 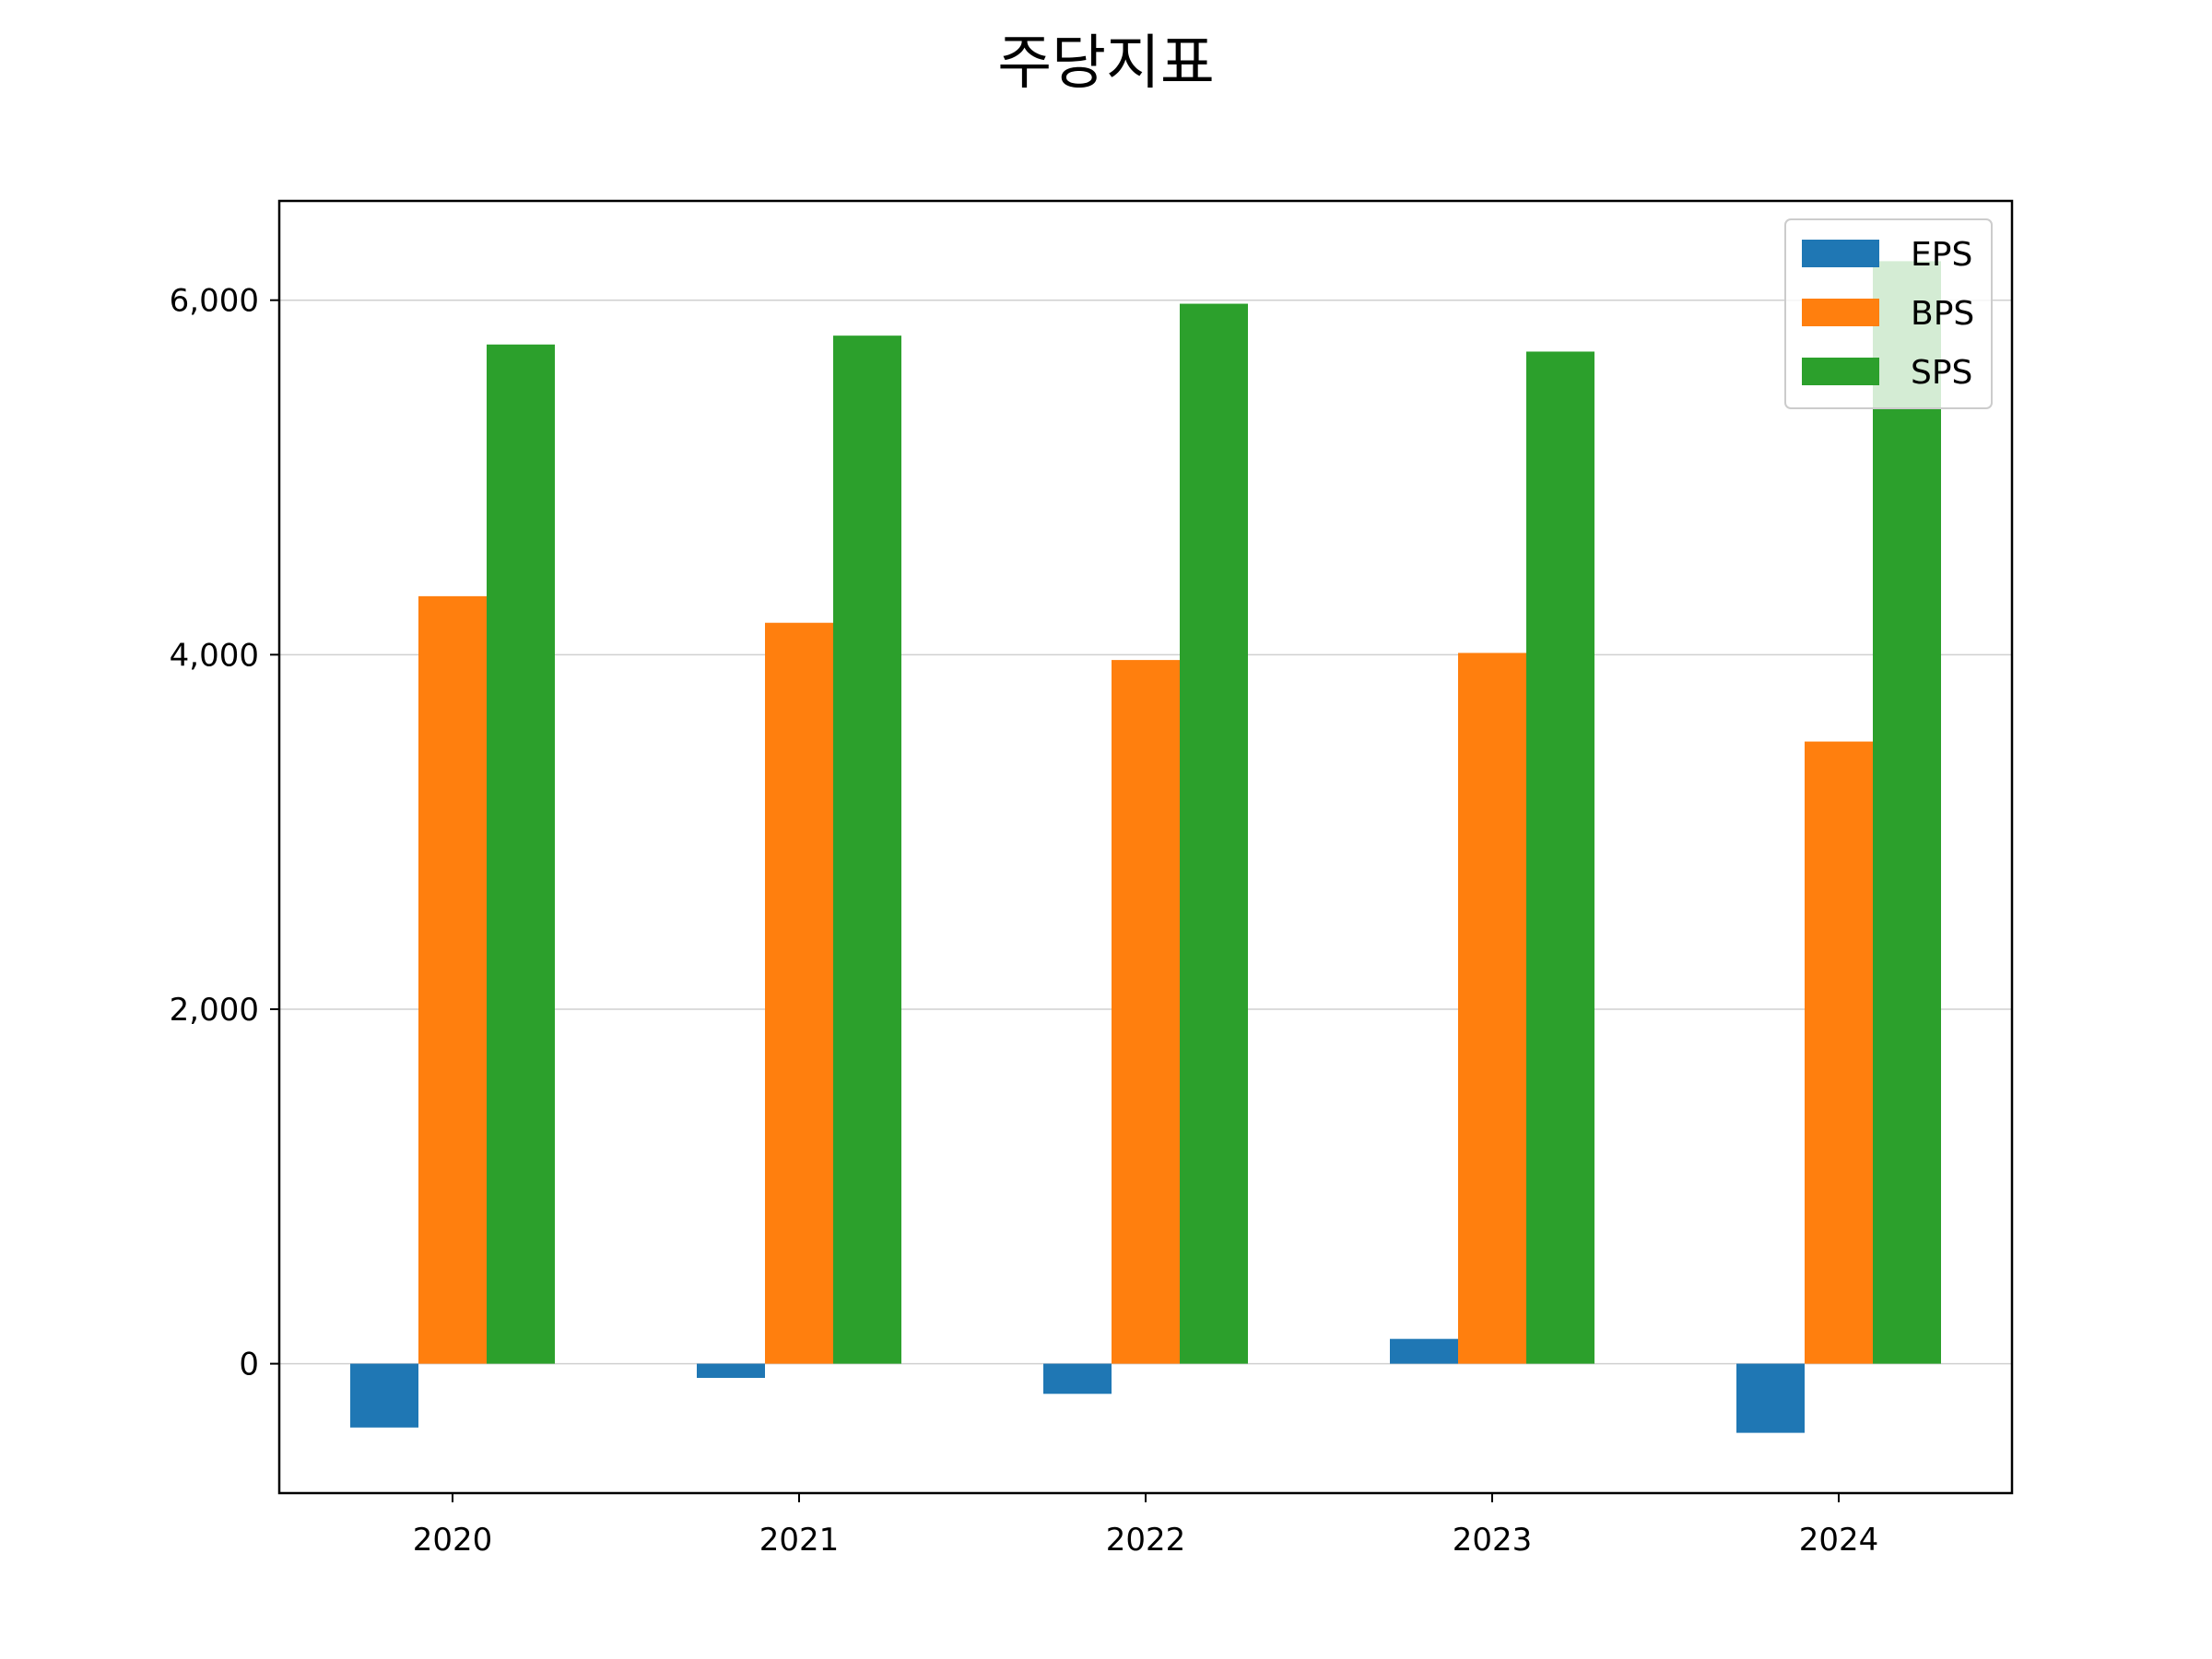 What do you see at coordinates (1941, 255) in the screenshot?
I see `legend-label-eps: EPS` at bounding box center [1941, 255].